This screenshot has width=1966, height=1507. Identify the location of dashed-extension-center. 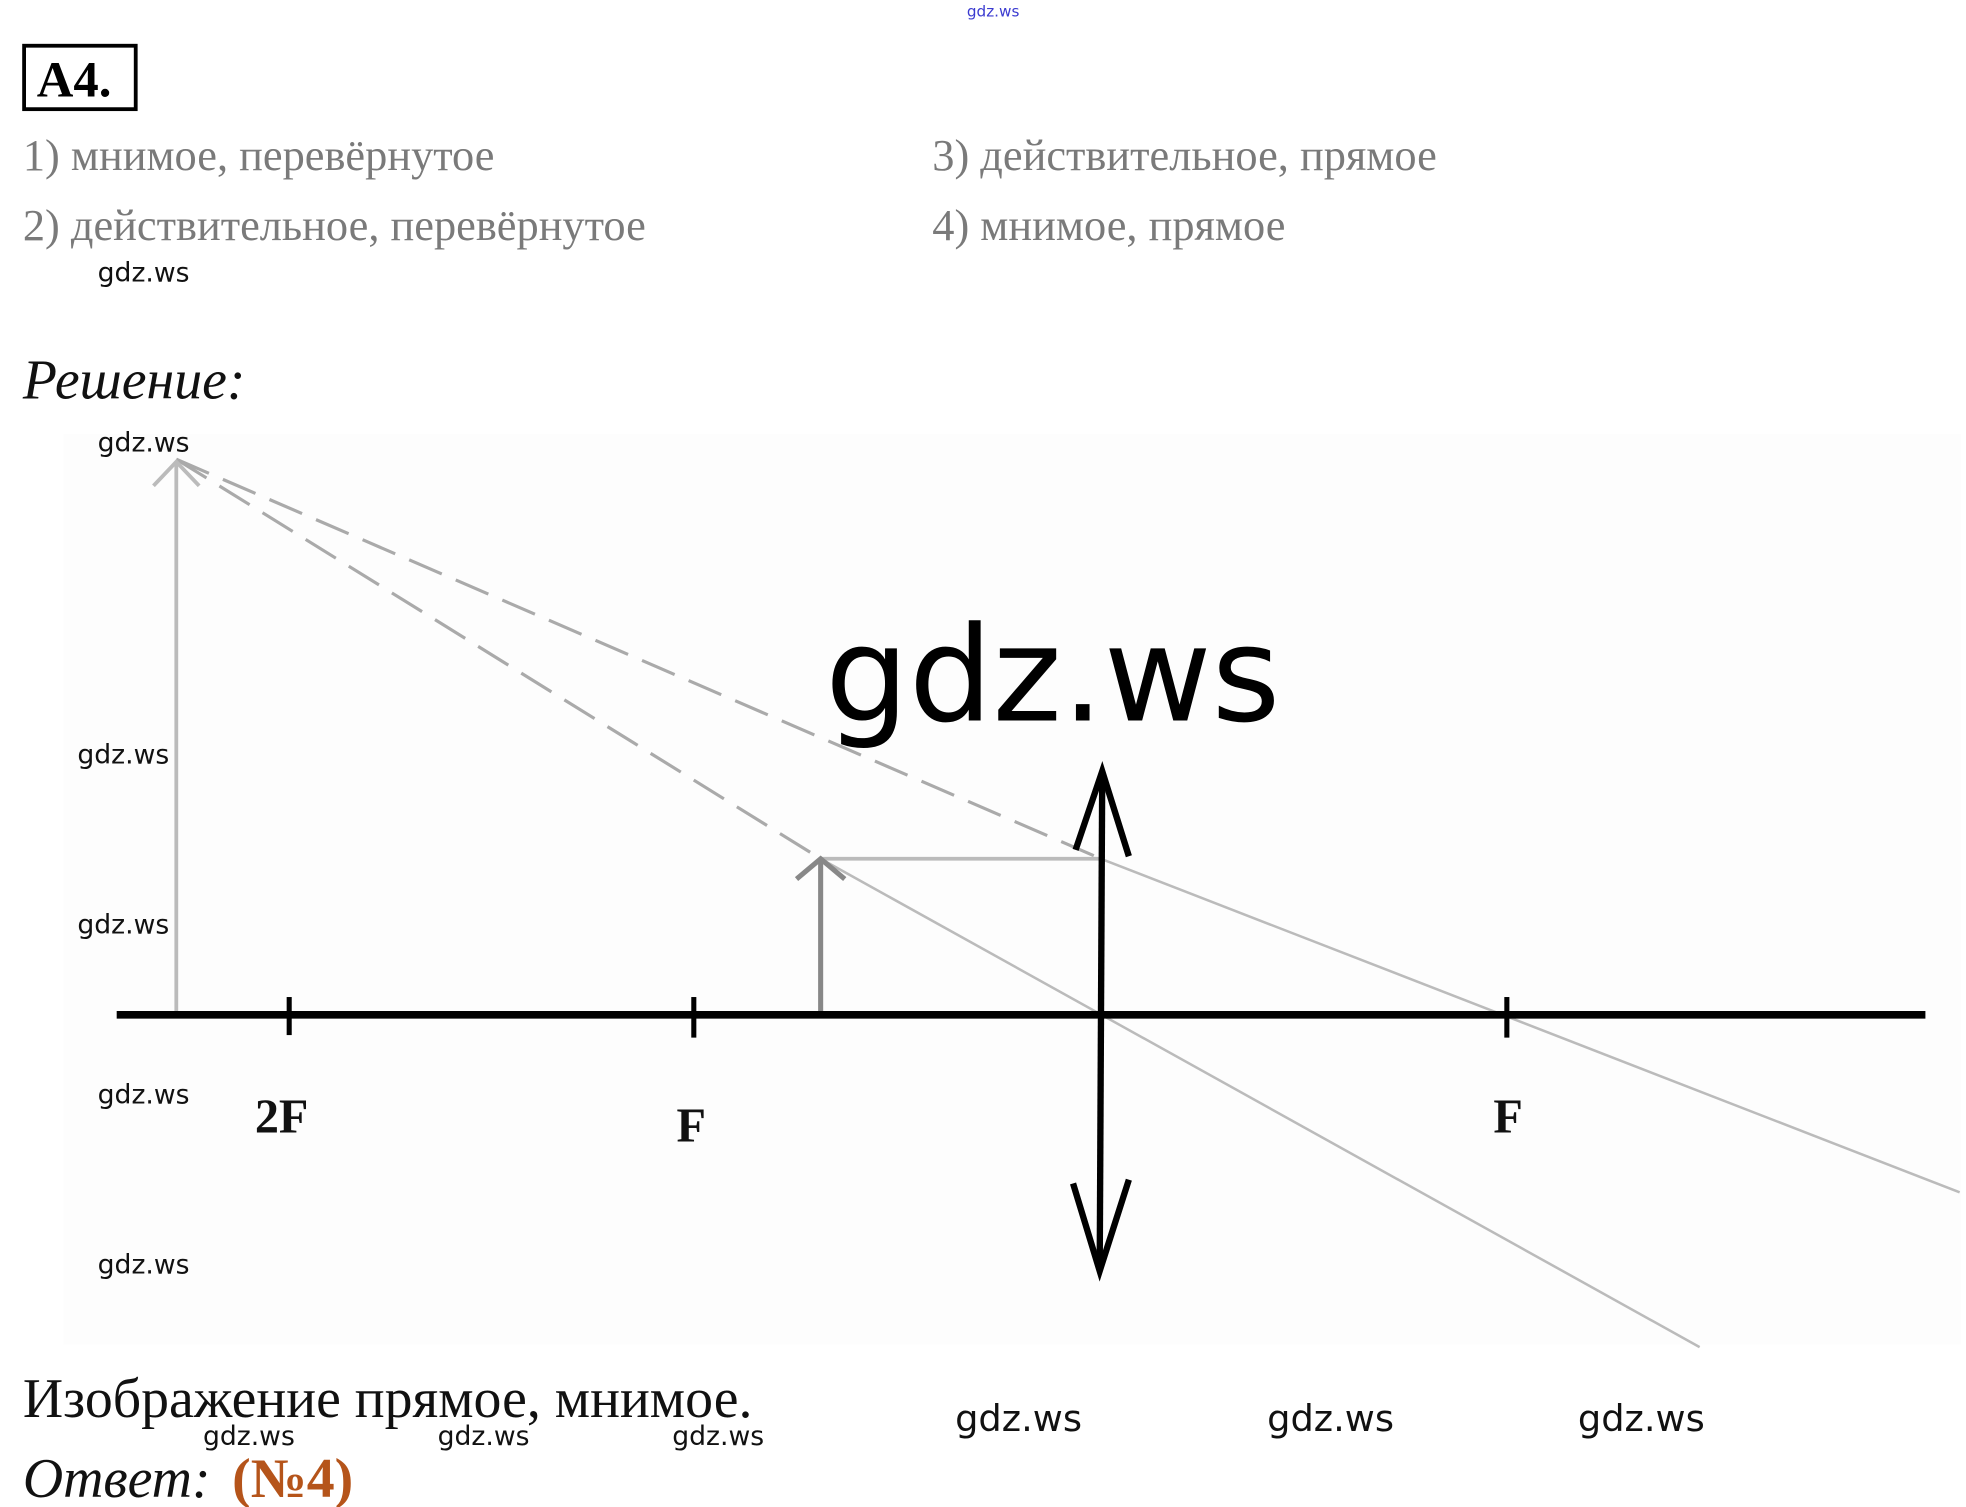
(498, 659).